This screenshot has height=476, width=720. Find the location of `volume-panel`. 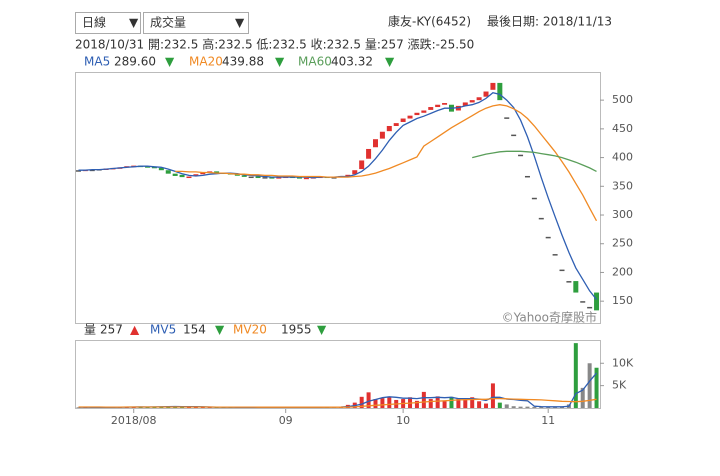

volume-panel is located at coordinates (338, 374).